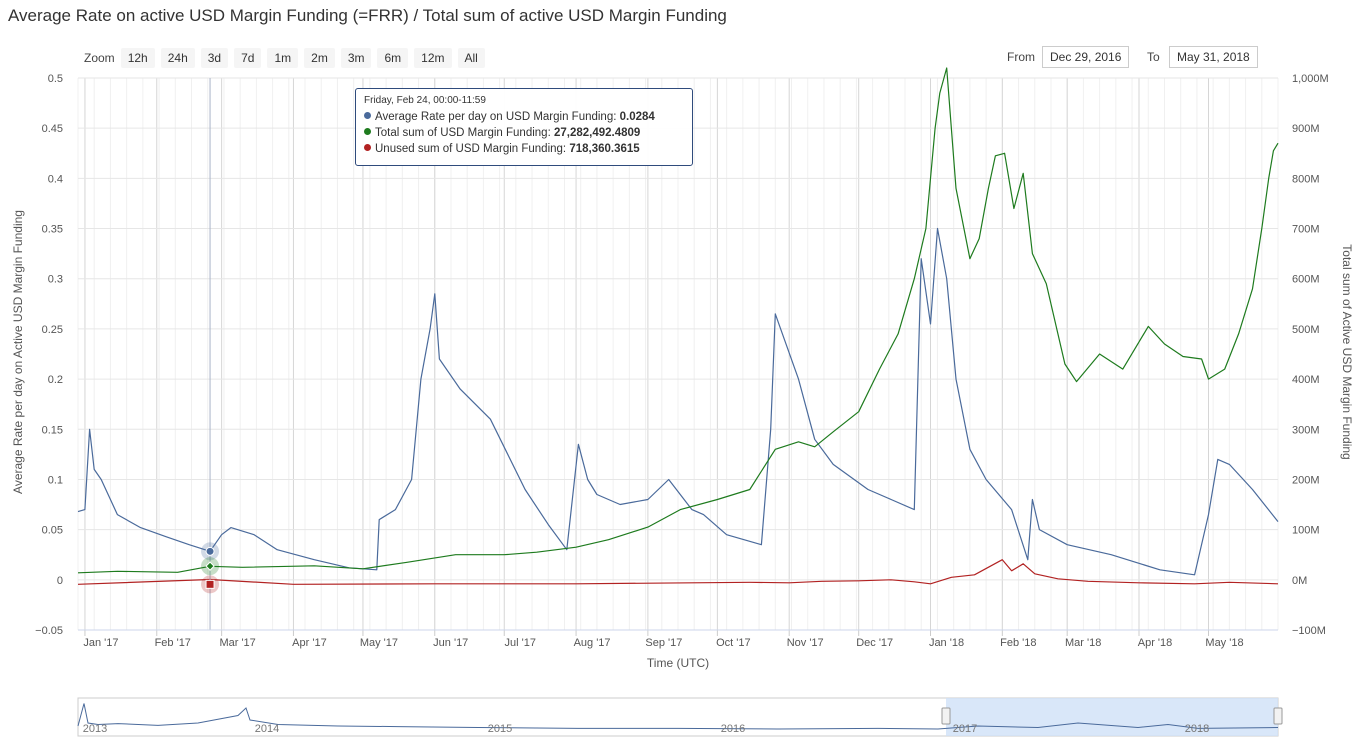 This screenshot has width=1358, height=740. Describe the element at coordinates (210, 354) in the screenshot. I see `hover-markers` at that location.